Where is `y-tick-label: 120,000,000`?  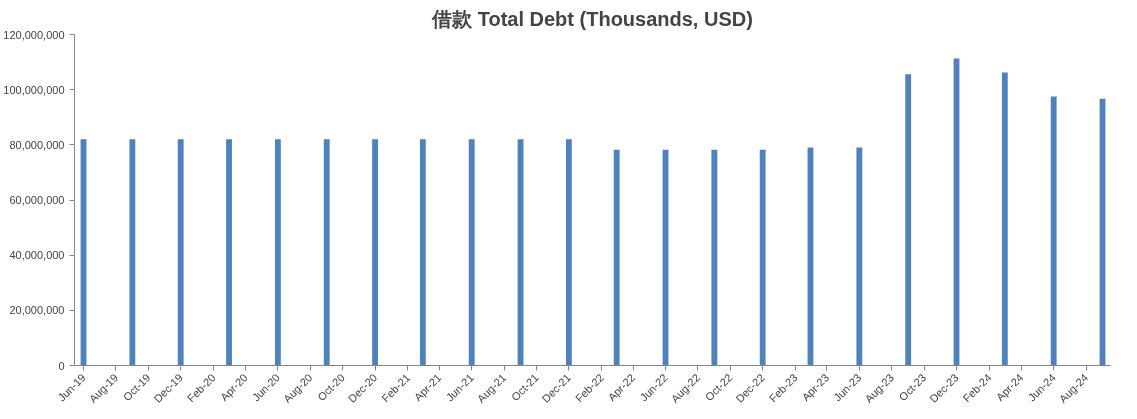 y-tick-label: 120,000,000 is located at coordinates (34, 34).